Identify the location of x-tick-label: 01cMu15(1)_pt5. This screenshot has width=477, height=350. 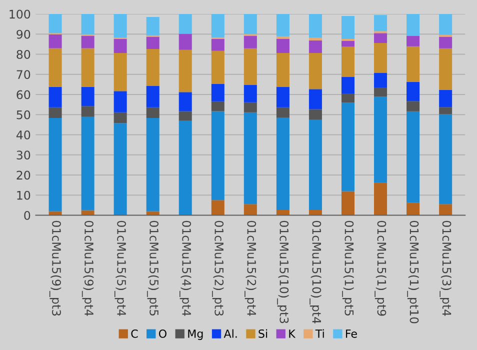
(348, 268).